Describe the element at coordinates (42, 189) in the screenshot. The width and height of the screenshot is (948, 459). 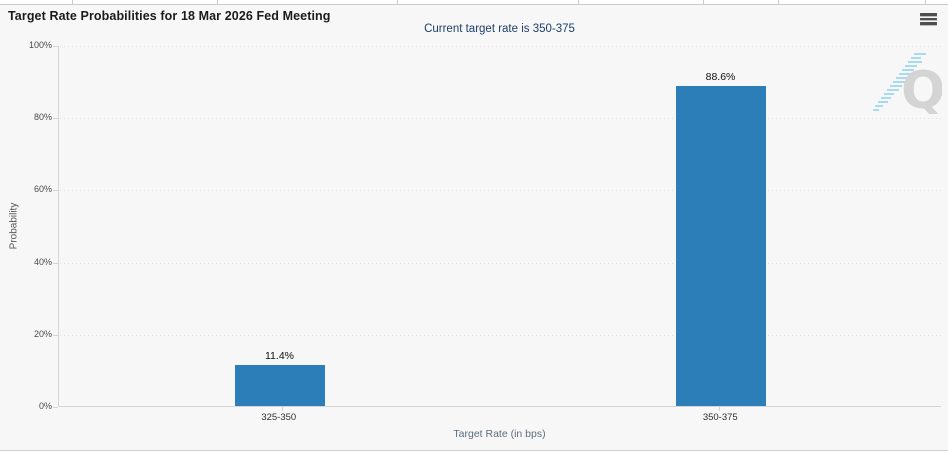
I see `y-axis-tick-label: 60%` at that location.